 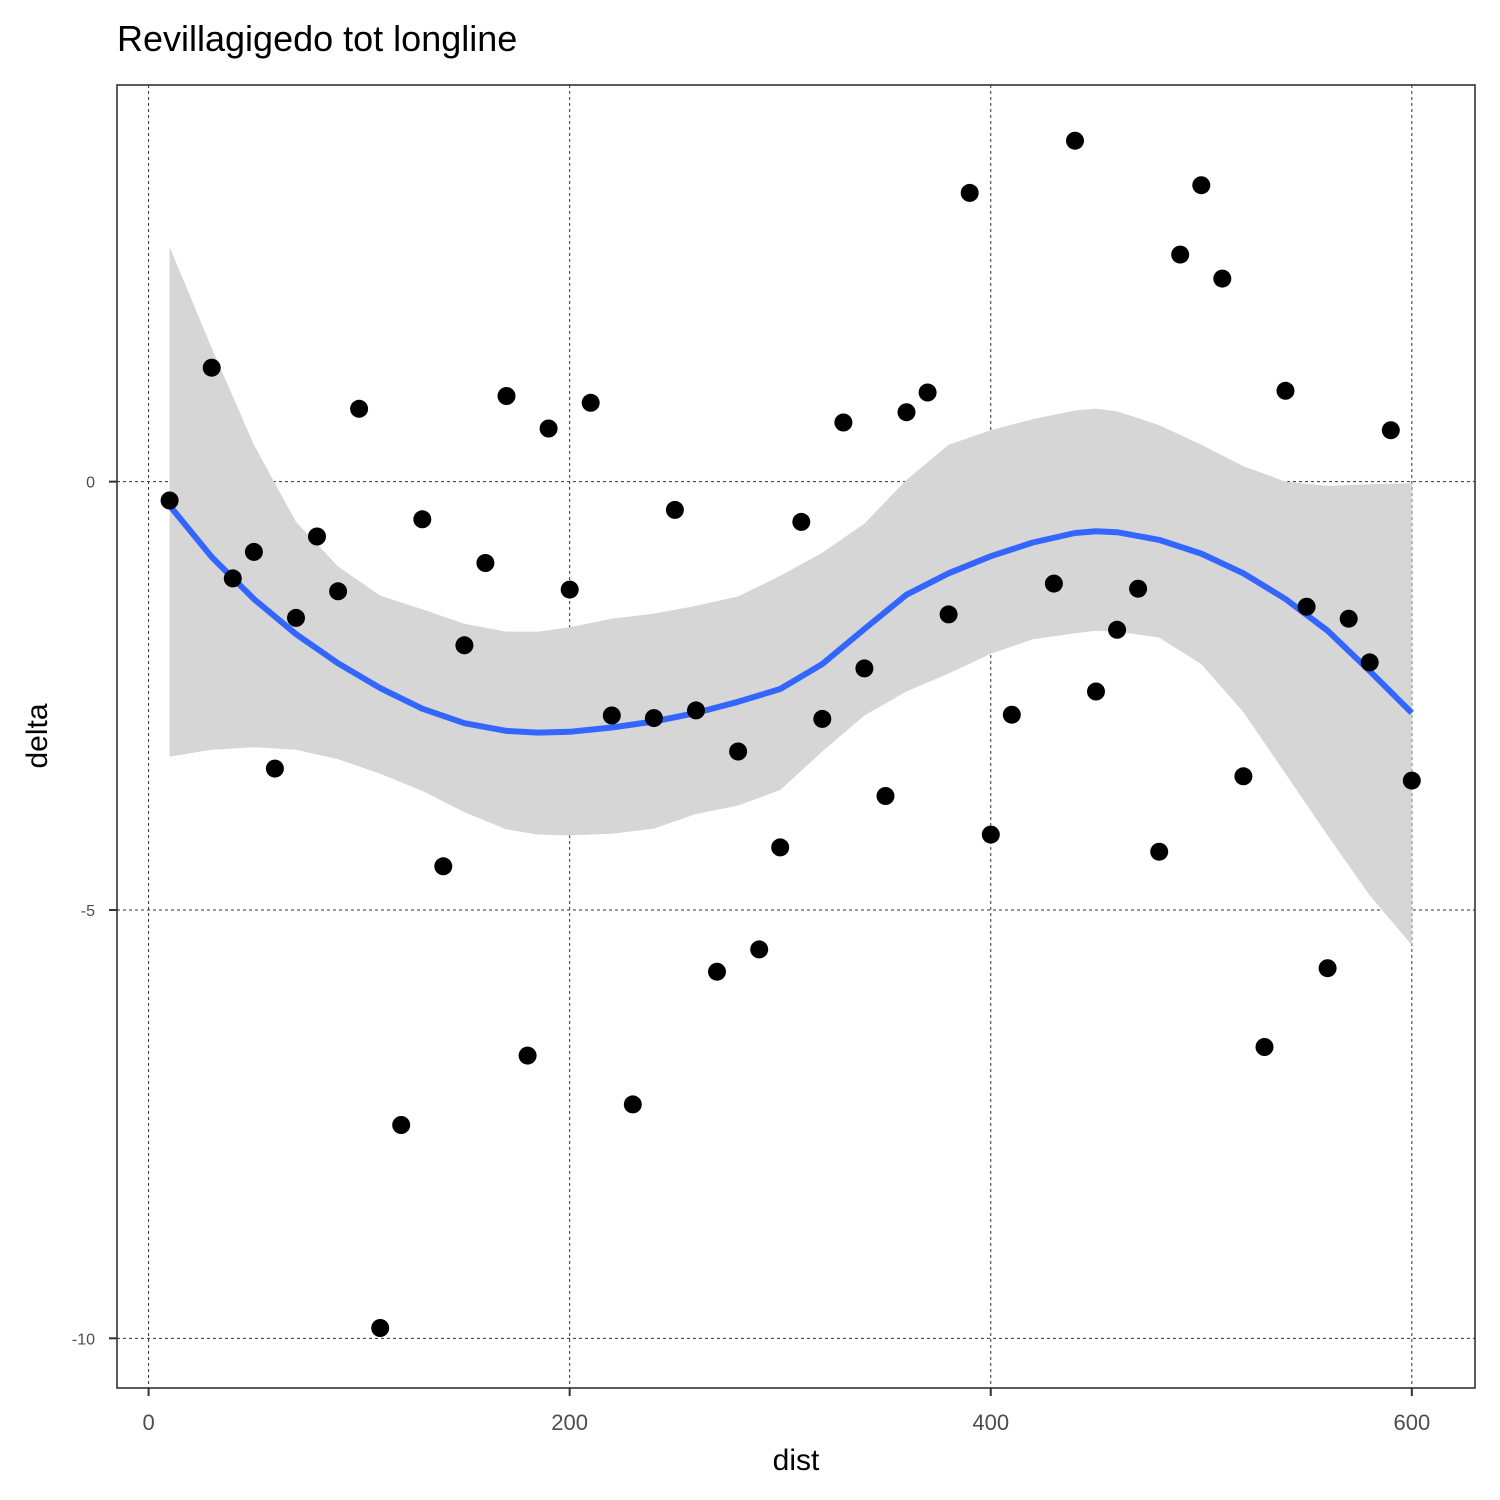 I want to click on y-axis-label: delta, so click(x=37, y=735).